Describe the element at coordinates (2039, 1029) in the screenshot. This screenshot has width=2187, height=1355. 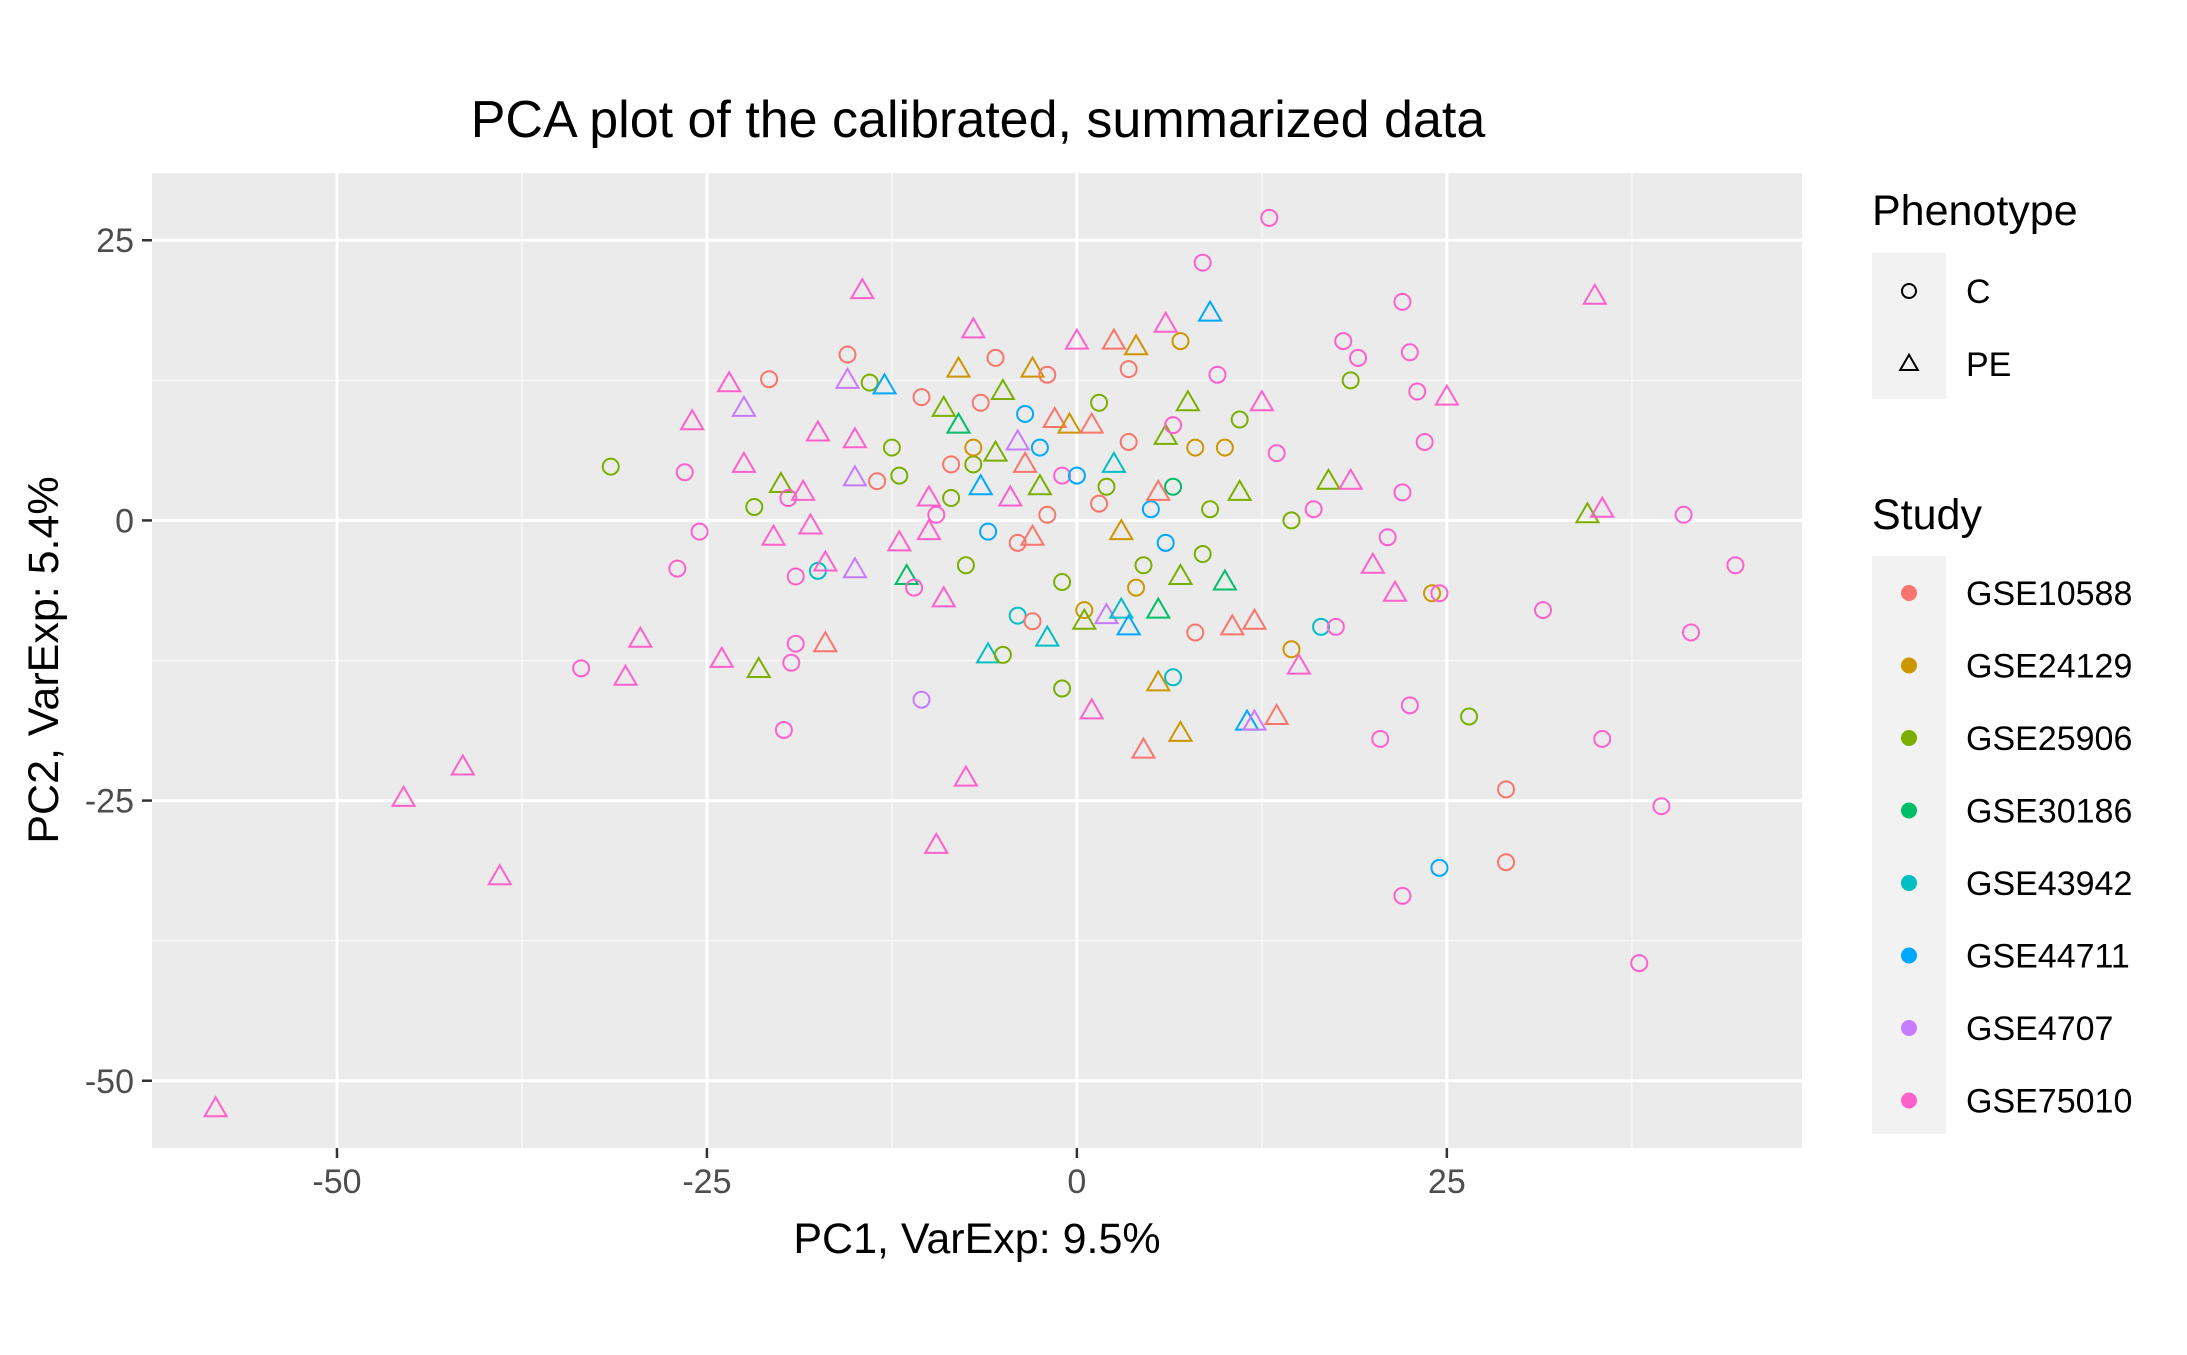
I see `legend-study-label: GSE4707` at that location.